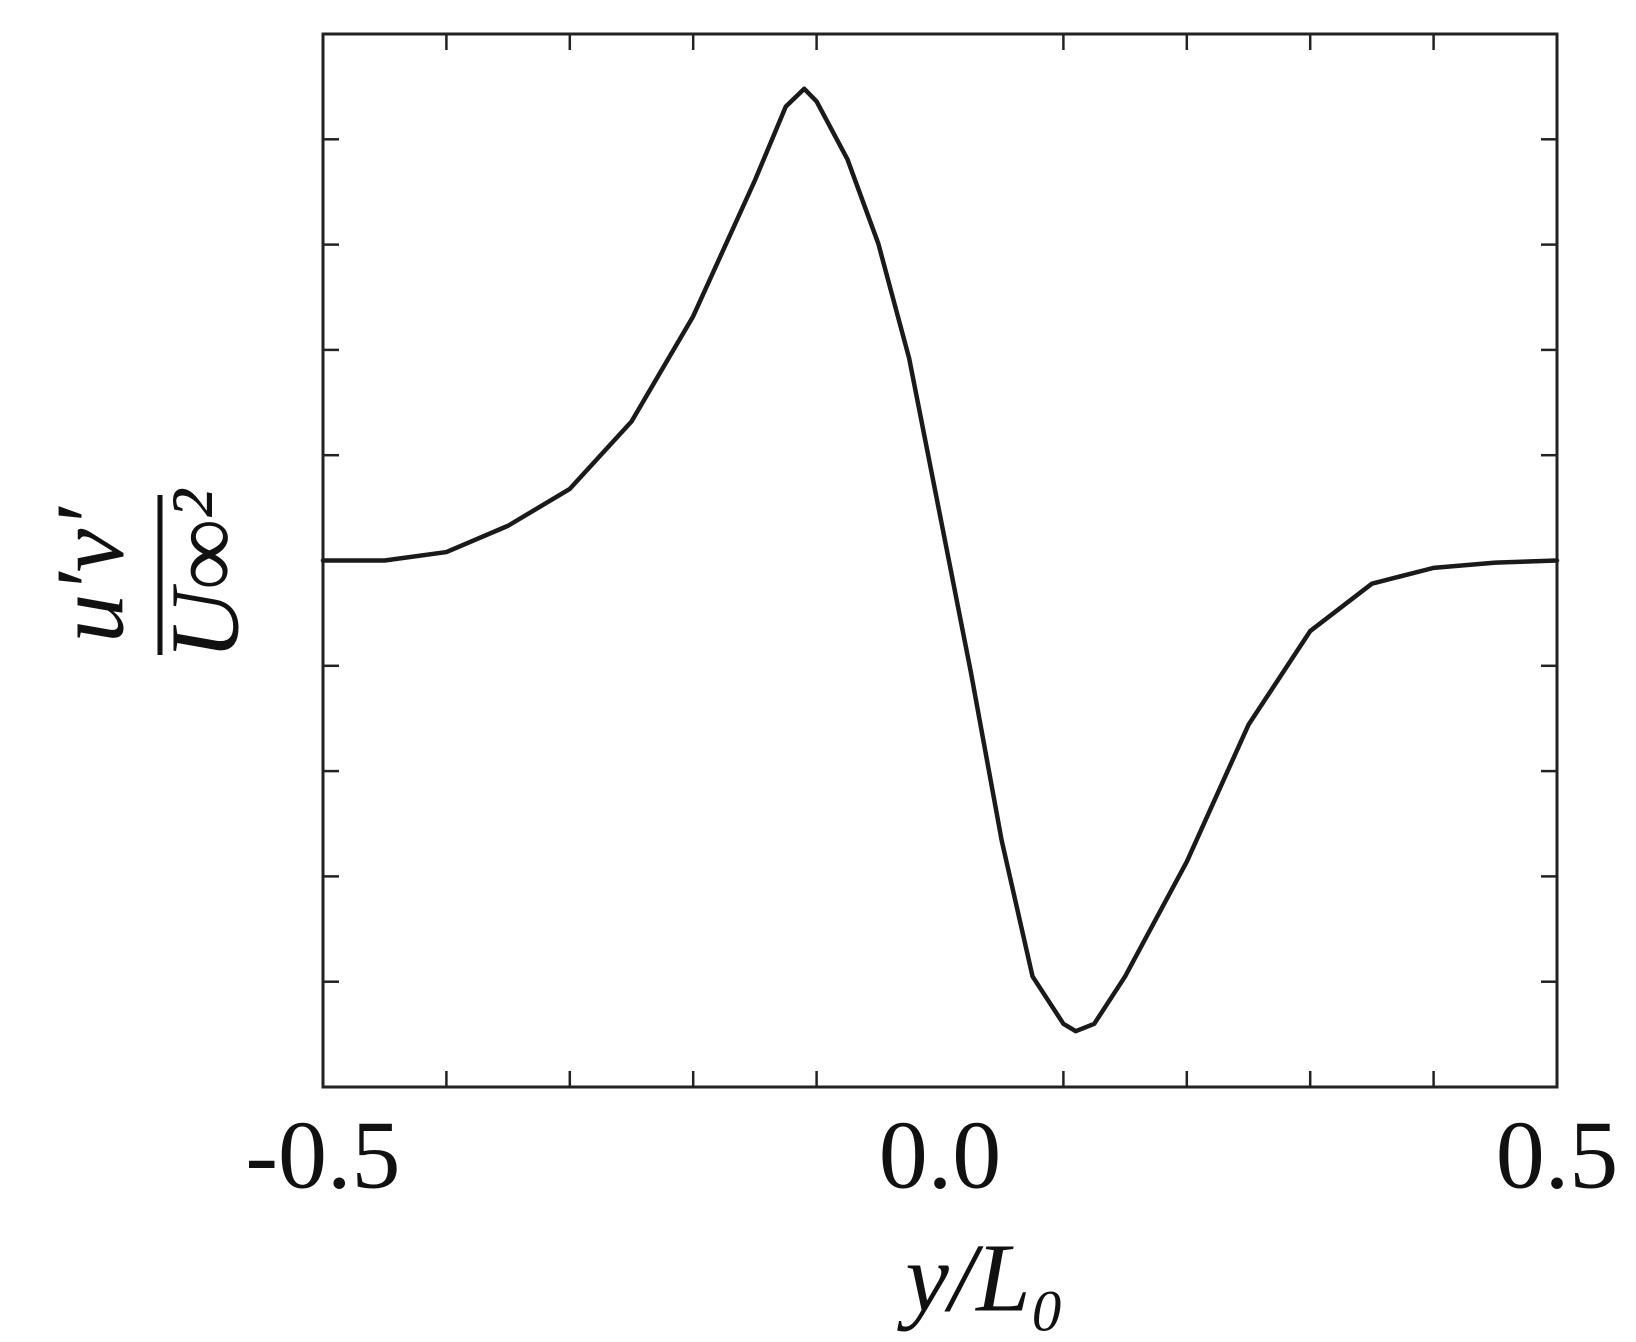 This screenshot has height=1342, width=1636. What do you see at coordinates (90, 574) in the screenshot?
I see `y-label-numerator: u′v′` at bounding box center [90, 574].